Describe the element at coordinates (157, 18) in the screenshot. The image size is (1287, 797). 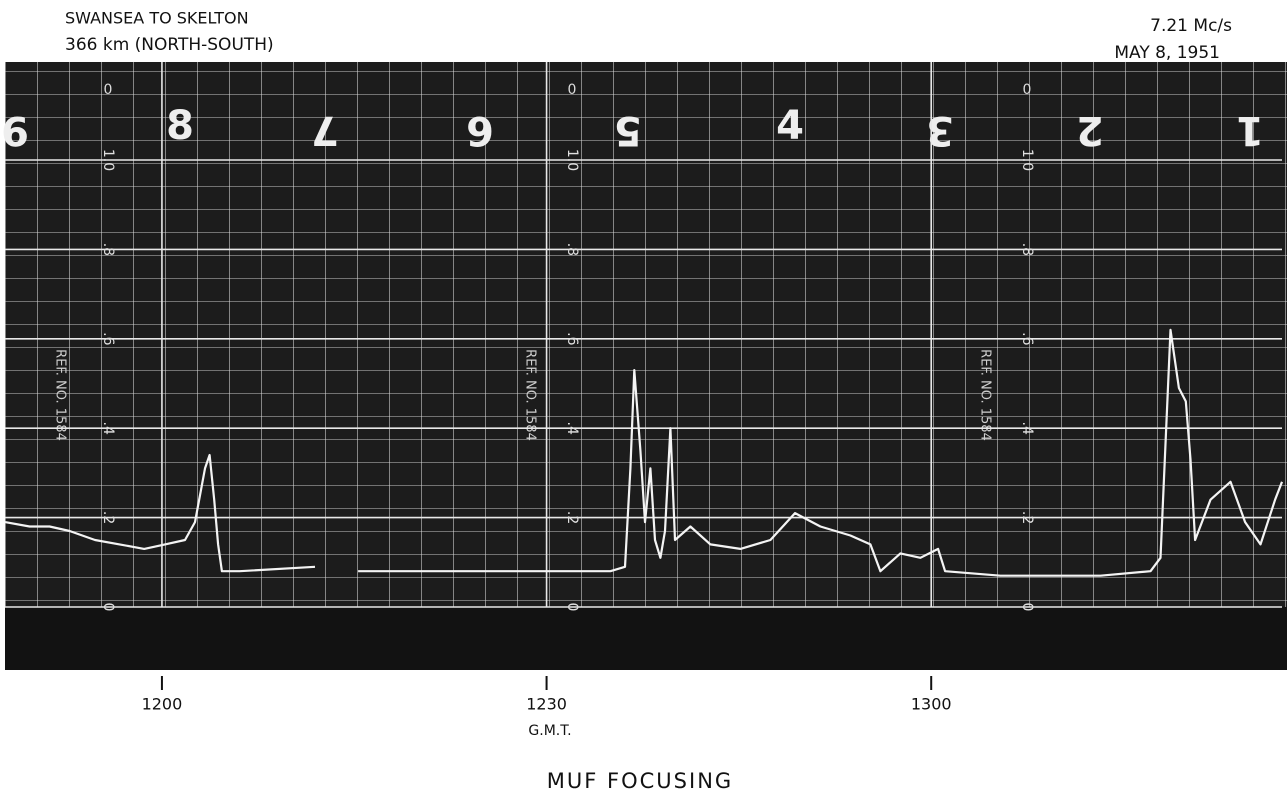
I see `header-left: SWANSEA TO SKELTON` at that location.